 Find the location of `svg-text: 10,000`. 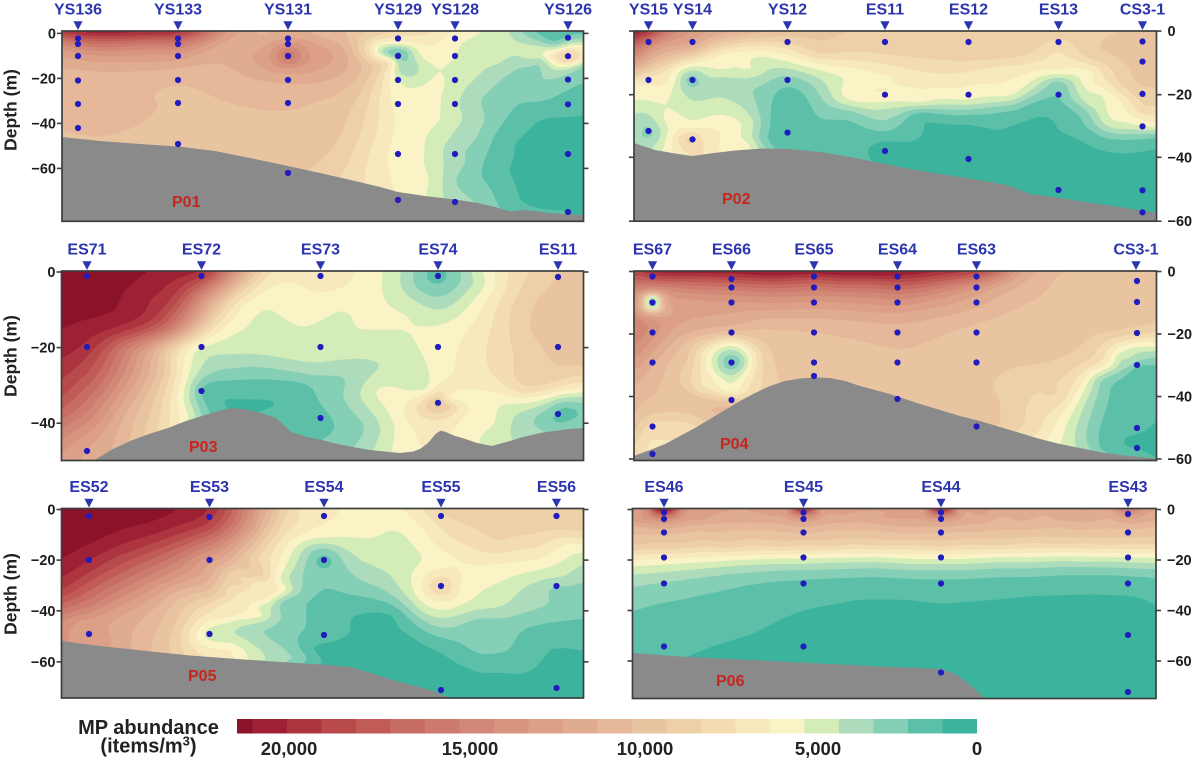

svg-text: 10,000 is located at coordinates (645, 748).